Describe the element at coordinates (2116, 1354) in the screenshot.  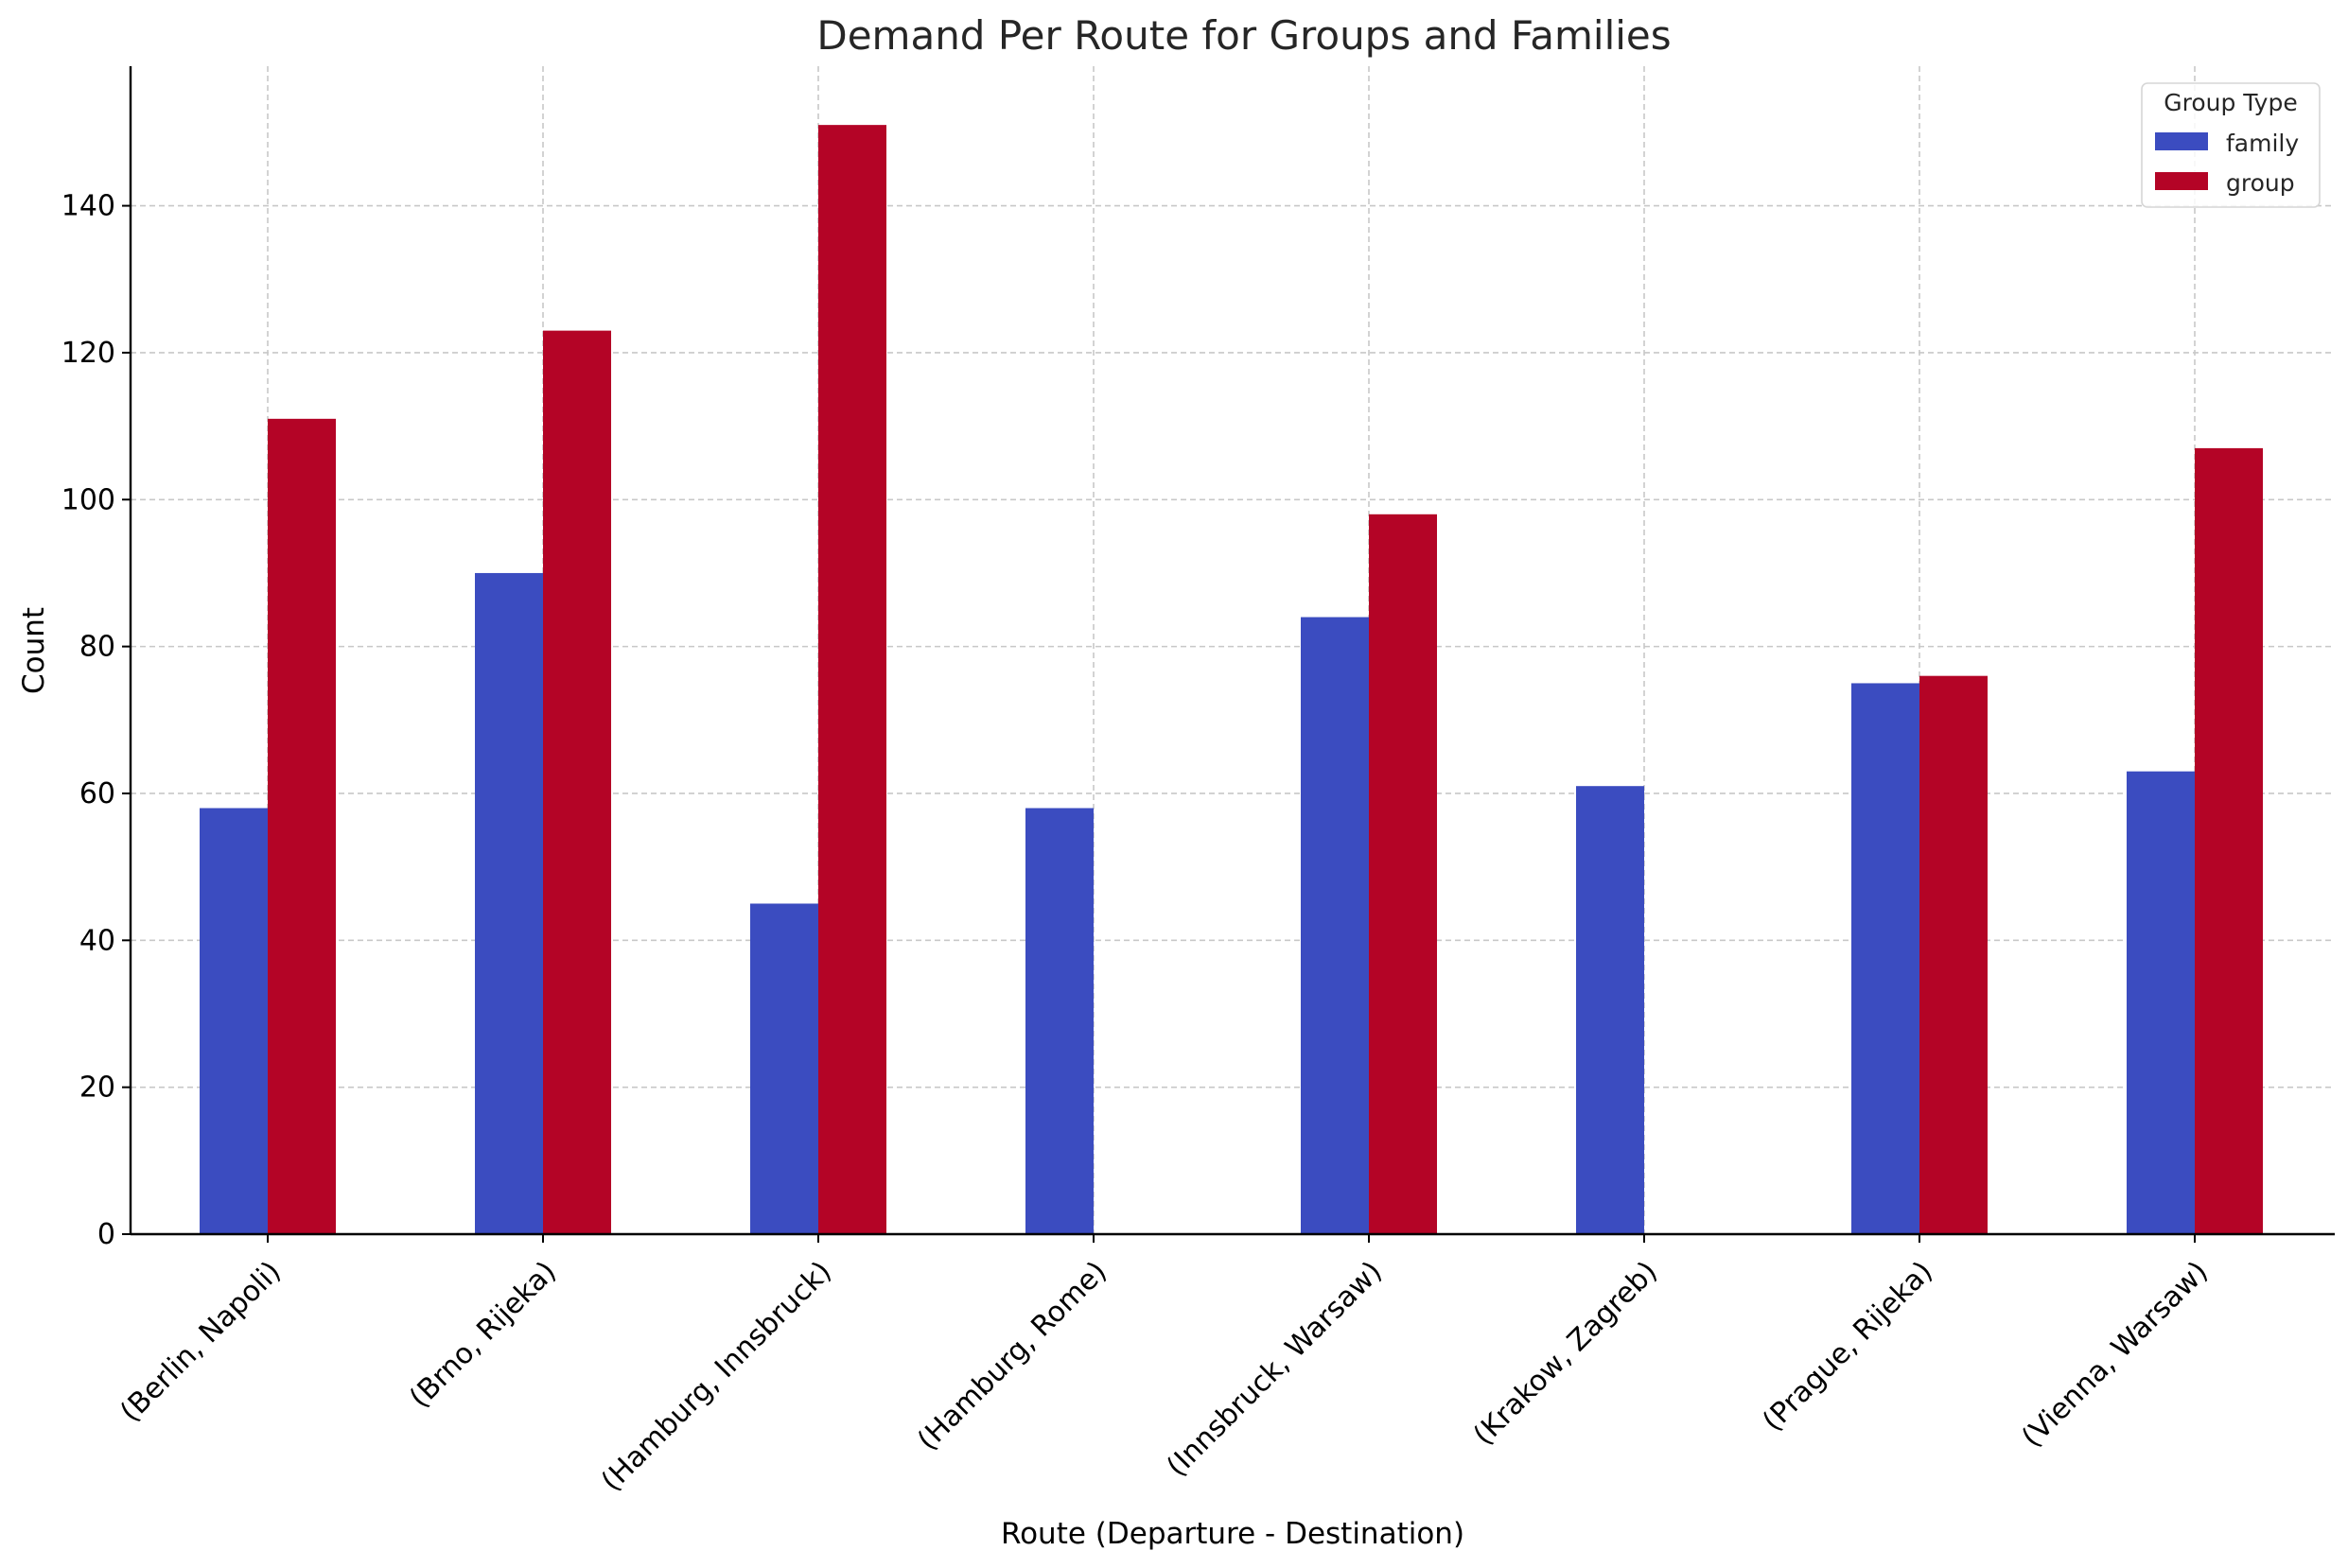
I see `x-tick-label: (Vienna, Warsaw)` at that location.